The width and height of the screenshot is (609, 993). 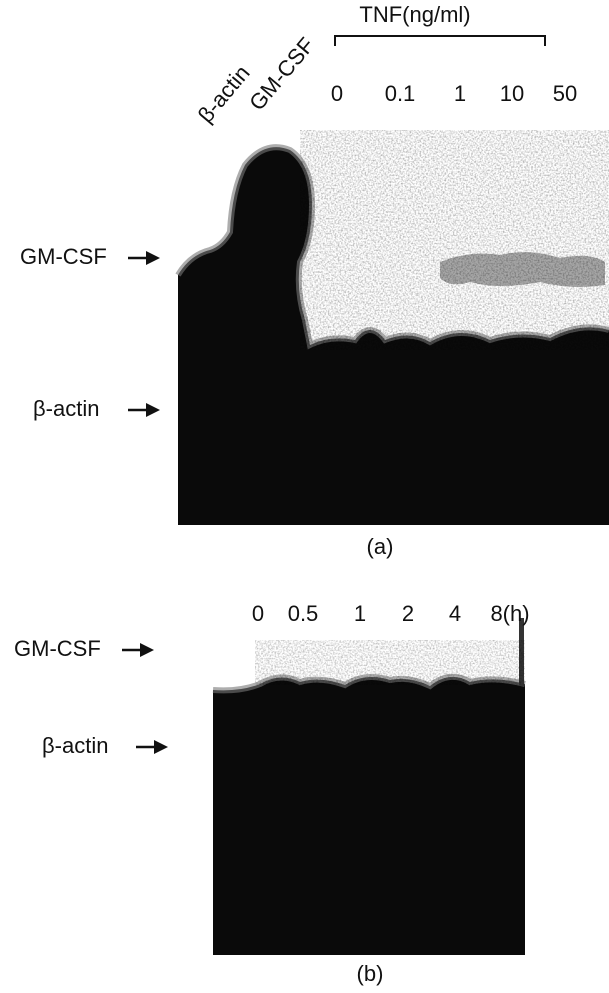 I want to click on blot-b-dark, so click(x=369, y=815).